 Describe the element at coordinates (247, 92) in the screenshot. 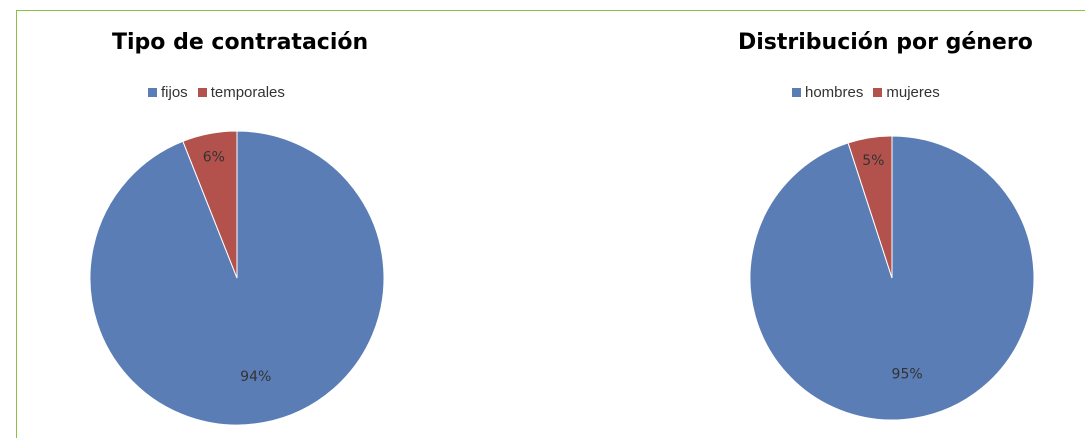

I see `legend-label: temporales` at that location.